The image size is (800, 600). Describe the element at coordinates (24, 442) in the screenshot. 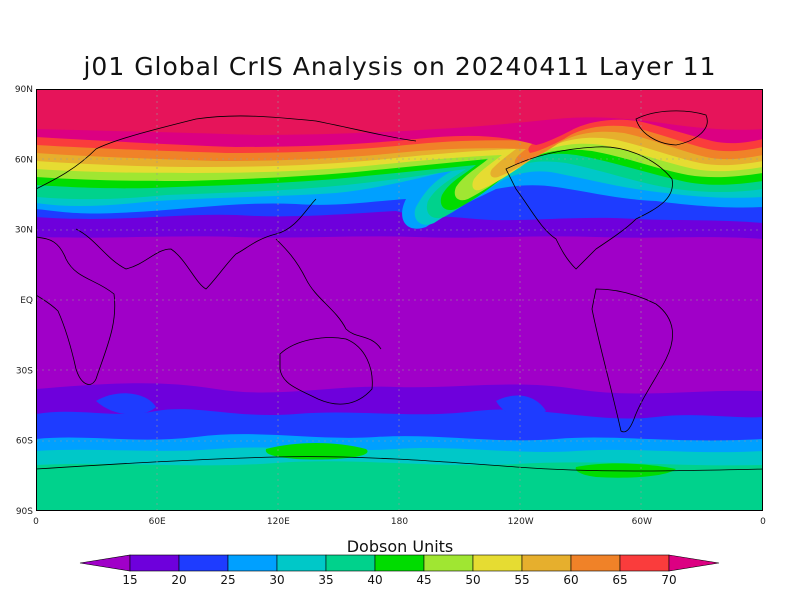

I see `lat-label: 60S` at that location.